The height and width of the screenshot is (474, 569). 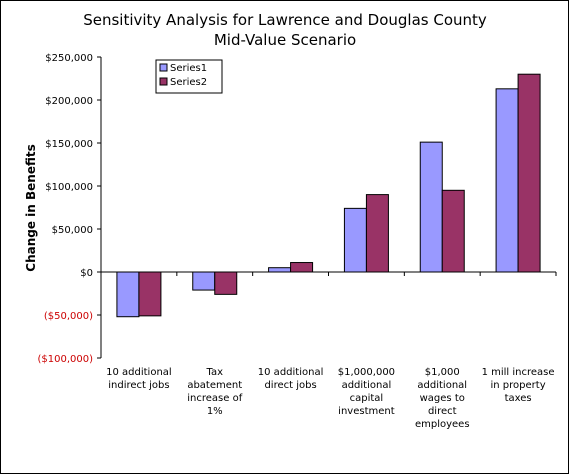 I want to click on y-tick-label: $0, so click(x=86, y=273).